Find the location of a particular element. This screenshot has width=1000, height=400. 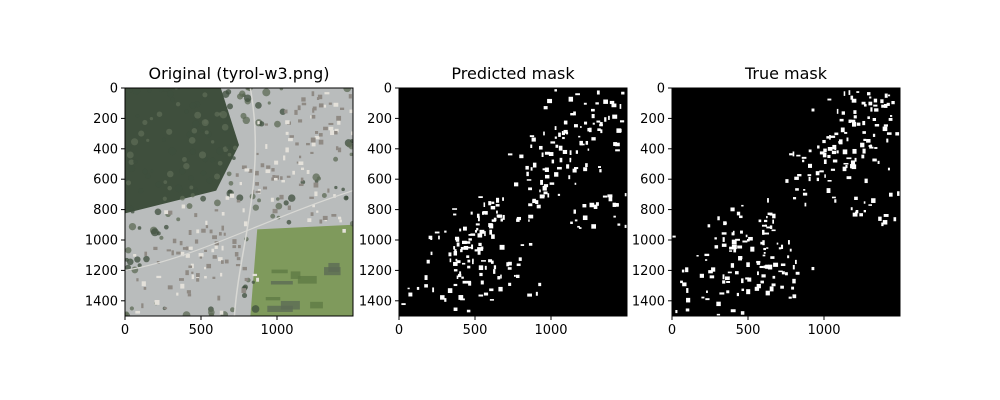

y-tick-label: 200 is located at coordinates (379, 119).